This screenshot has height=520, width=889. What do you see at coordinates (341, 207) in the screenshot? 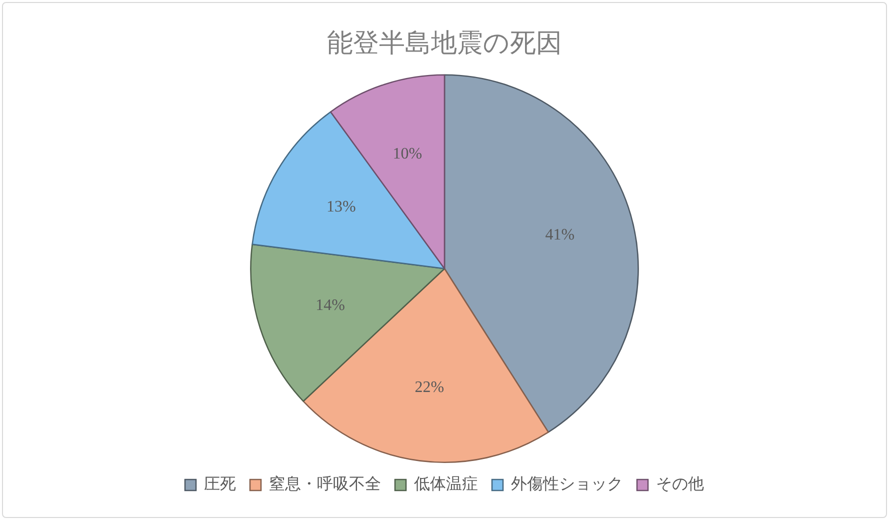
I see `data-label: 13%` at bounding box center [341, 207].